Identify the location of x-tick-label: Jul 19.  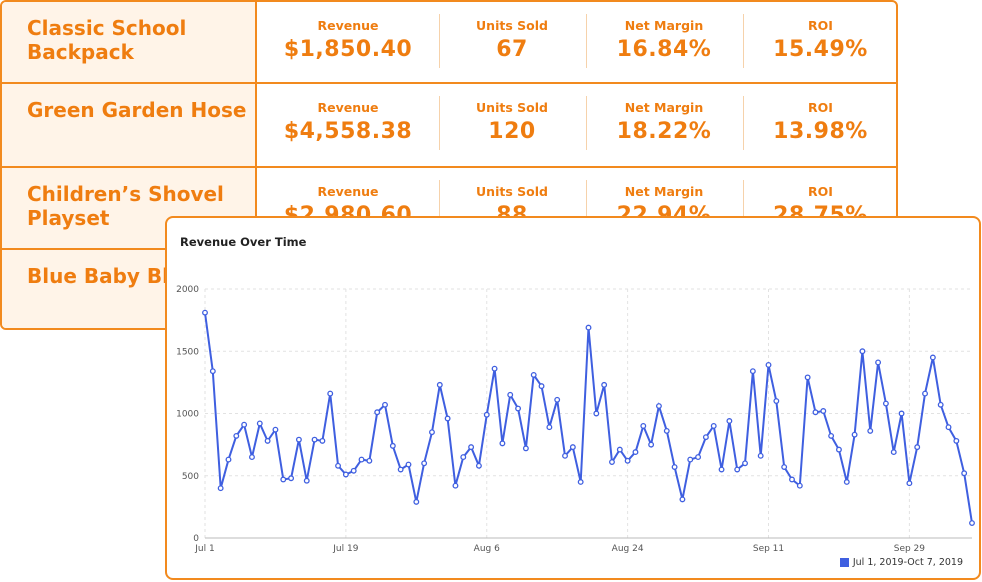
(345, 549).